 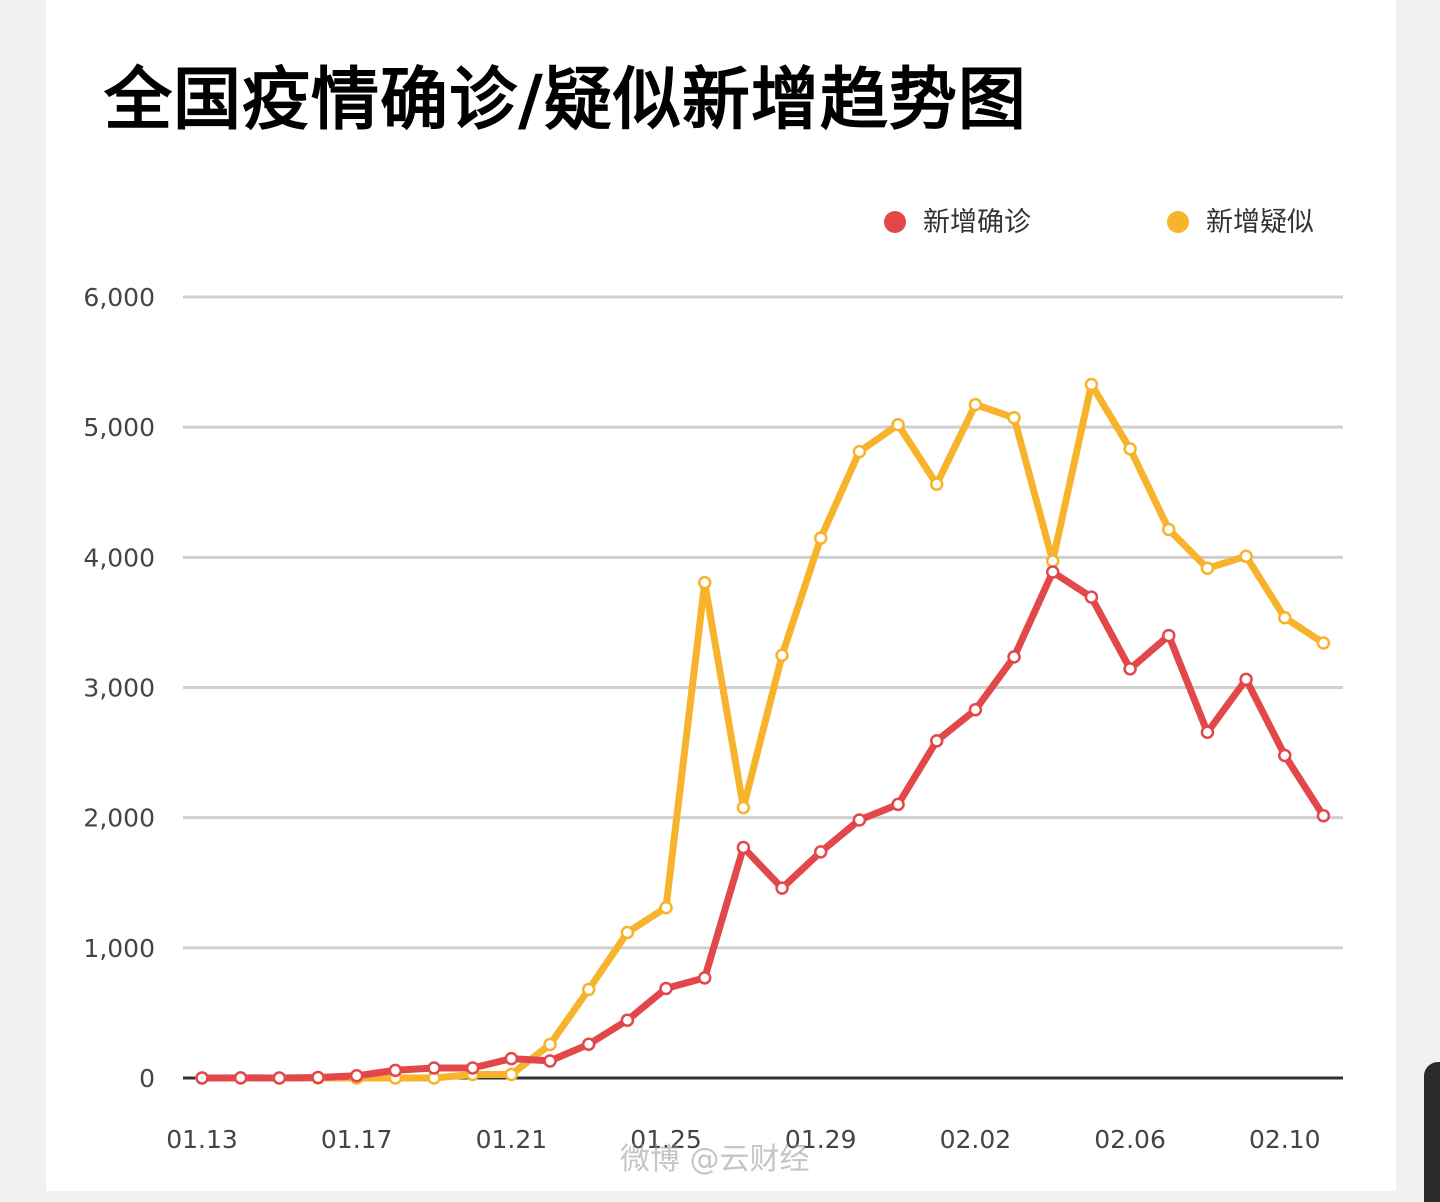 I want to click on legend: 新增确诊 新增疑似, so click(x=1099, y=222).